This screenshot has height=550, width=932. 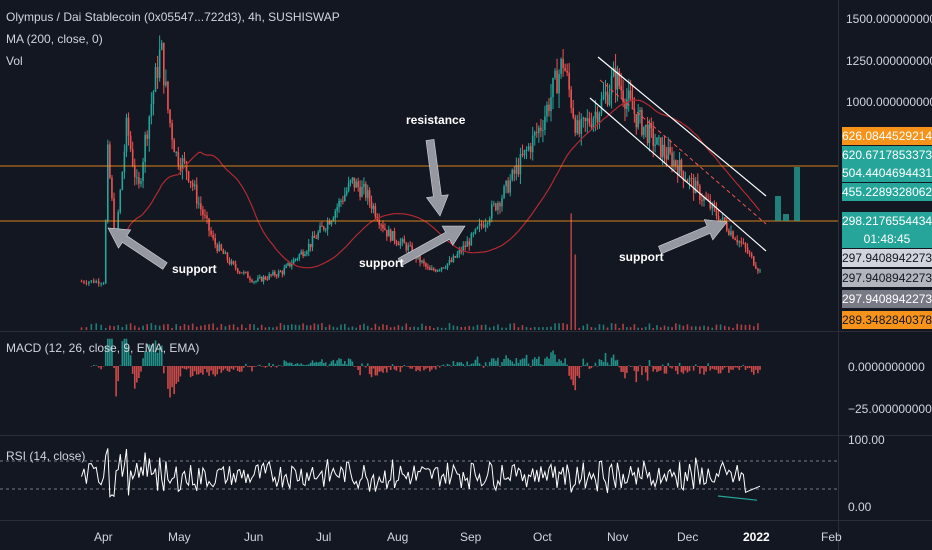 What do you see at coordinates (14, 61) in the screenshot?
I see `volume-legend: Vol` at bounding box center [14, 61].